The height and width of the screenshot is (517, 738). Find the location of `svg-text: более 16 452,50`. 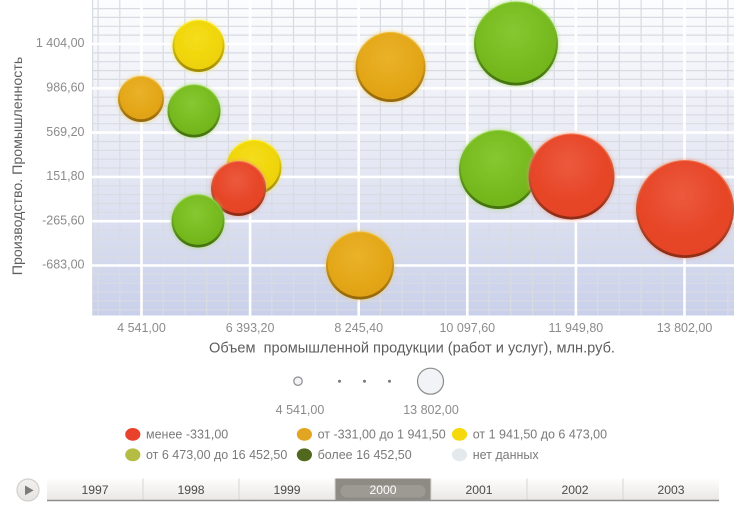

svg-text: более 16 452,50 is located at coordinates (365, 455).